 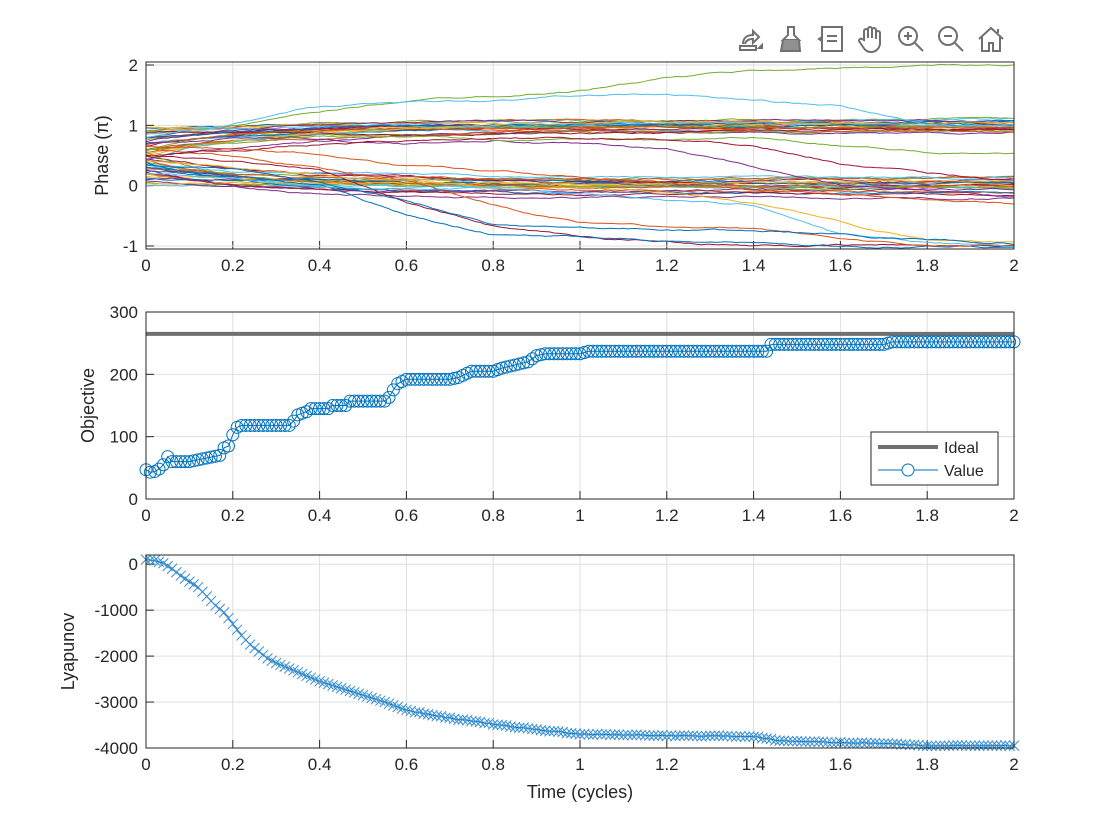 What do you see at coordinates (911, 39) in the screenshot?
I see `zoom-in-button` at bounding box center [911, 39].